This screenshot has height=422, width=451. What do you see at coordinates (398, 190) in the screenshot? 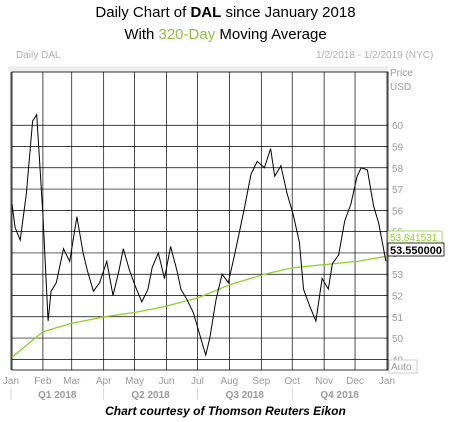
I see `y-tick-label: 57` at bounding box center [398, 190].